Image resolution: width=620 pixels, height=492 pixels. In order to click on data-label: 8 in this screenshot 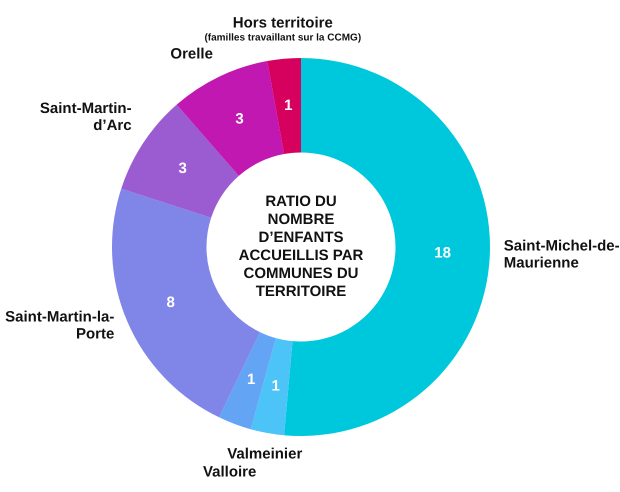, I will do `click(170, 302)`.